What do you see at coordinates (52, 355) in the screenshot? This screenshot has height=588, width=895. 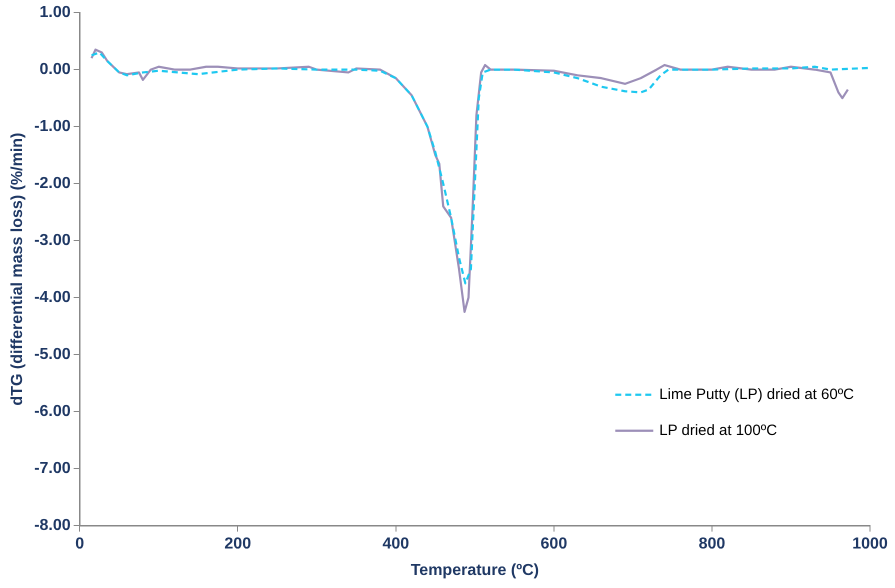 I see `y-tick-label: -5.00` at bounding box center [52, 355].